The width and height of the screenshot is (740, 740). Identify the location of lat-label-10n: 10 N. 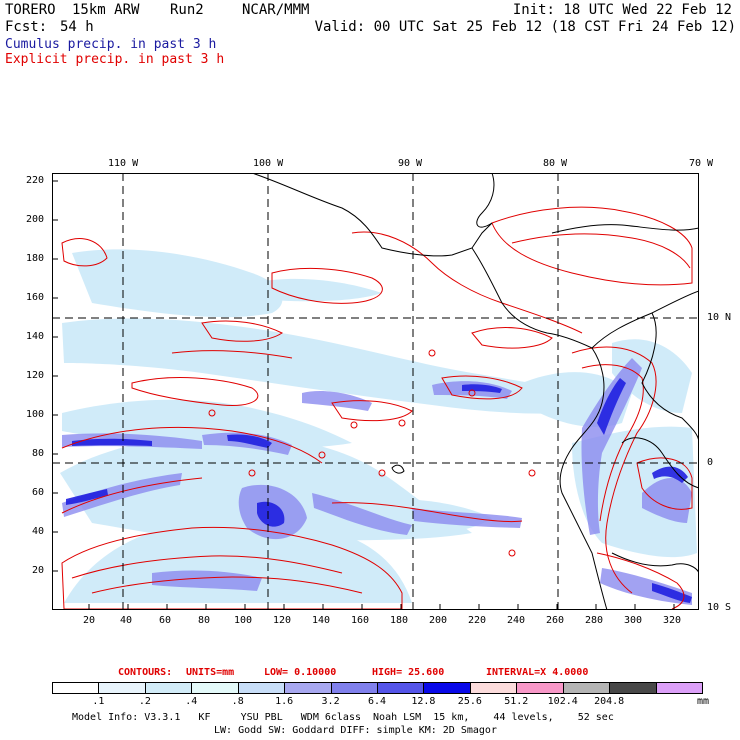
(719, 317).